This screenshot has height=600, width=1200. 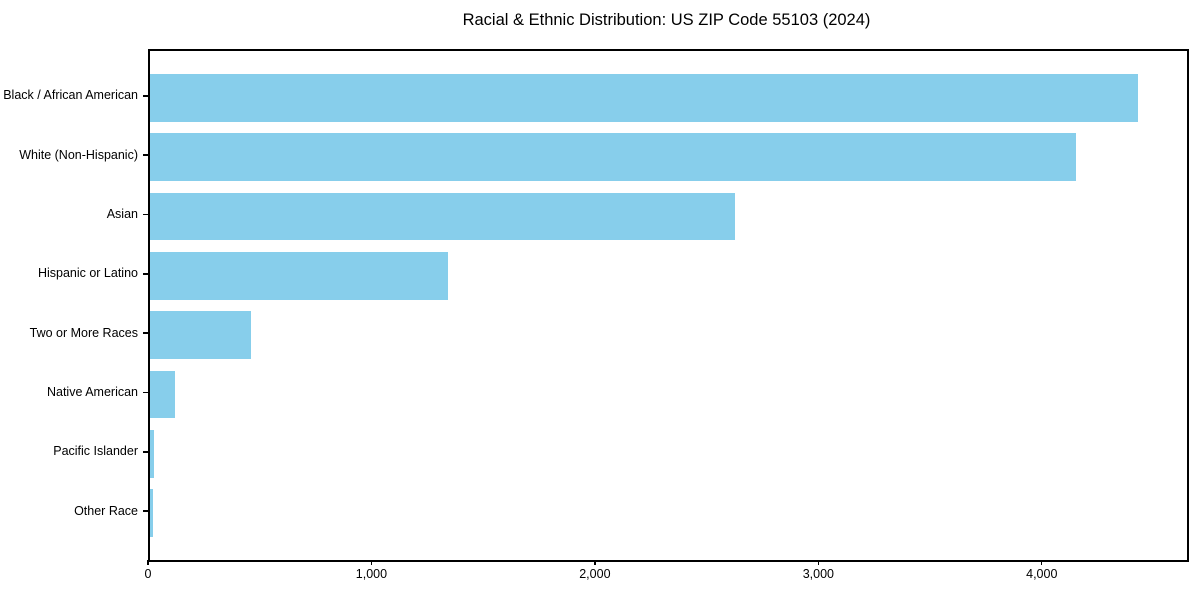 What do you see at coordinates (145, 155) in the screenshot?
I see `y-tick-white-non-hispanic` at bounding box center [145, 155].